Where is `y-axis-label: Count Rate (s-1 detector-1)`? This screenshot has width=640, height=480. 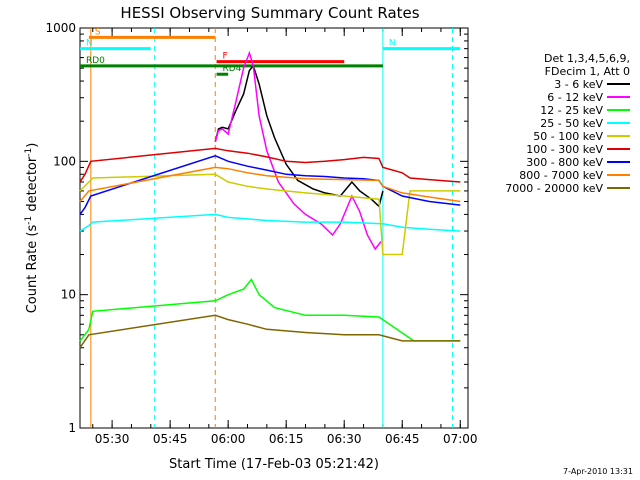
y-axis-label: Count Rate (s-1 detector-1) is located at coordinates (32, 228).